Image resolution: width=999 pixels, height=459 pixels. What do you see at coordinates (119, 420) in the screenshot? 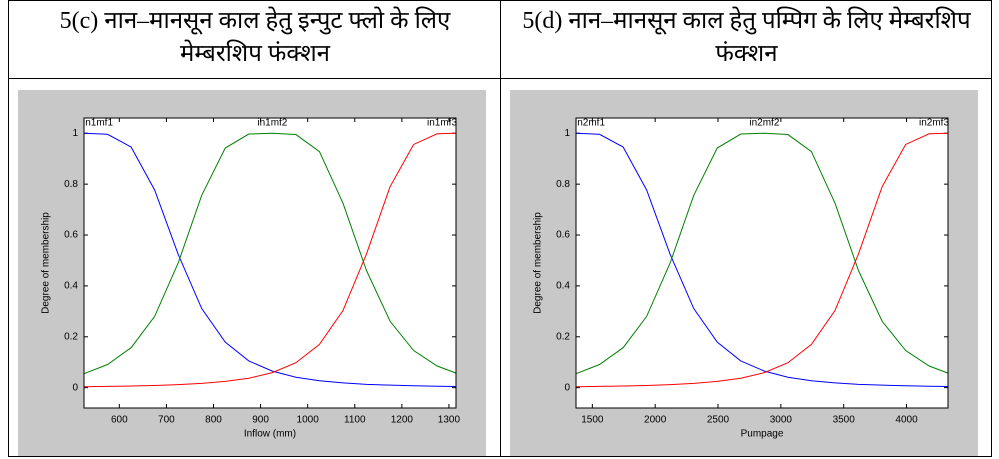
I see `x-tick-label: 600` at bounding box center [119, 420].